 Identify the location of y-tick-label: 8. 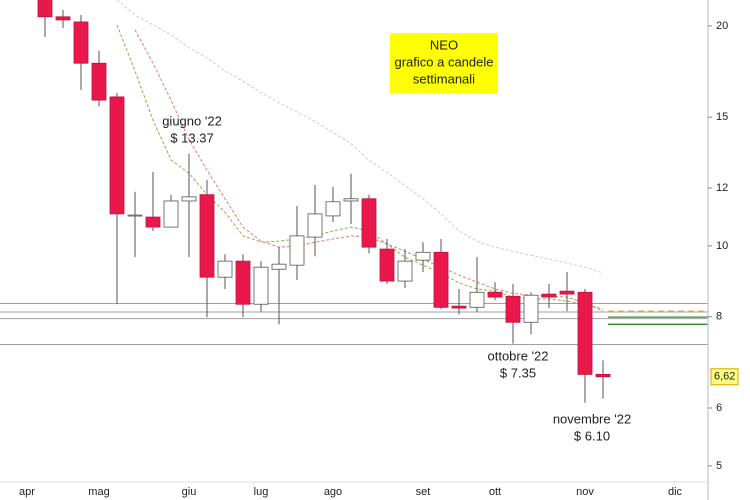
(719, 317).